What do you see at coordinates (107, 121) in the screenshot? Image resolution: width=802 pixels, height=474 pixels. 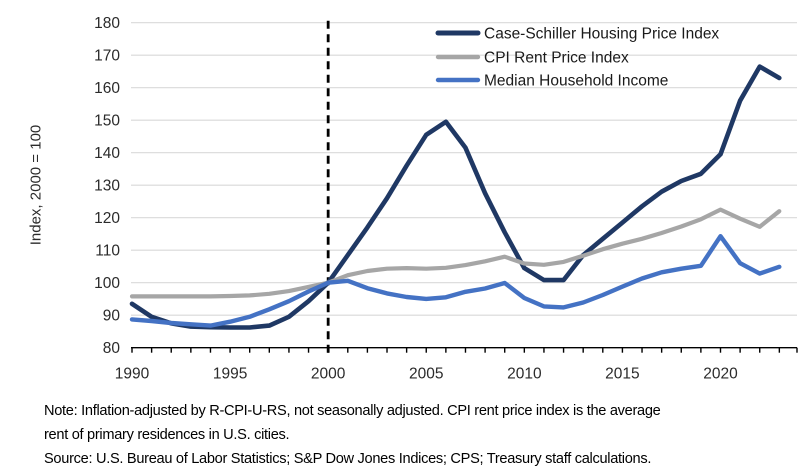 I see `y-tick-label: 150` at bounding box center [107, 121].